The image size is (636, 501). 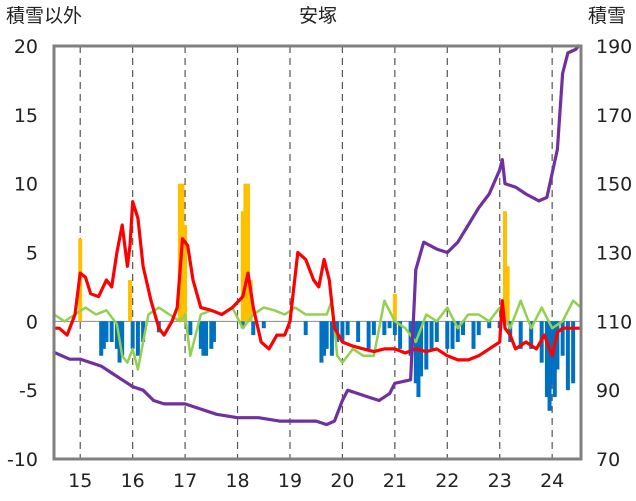 What do you see at coordinates (608, 391) in the screenshot?
I see `right-tick-label: 90` at bounding box center [608, 391].